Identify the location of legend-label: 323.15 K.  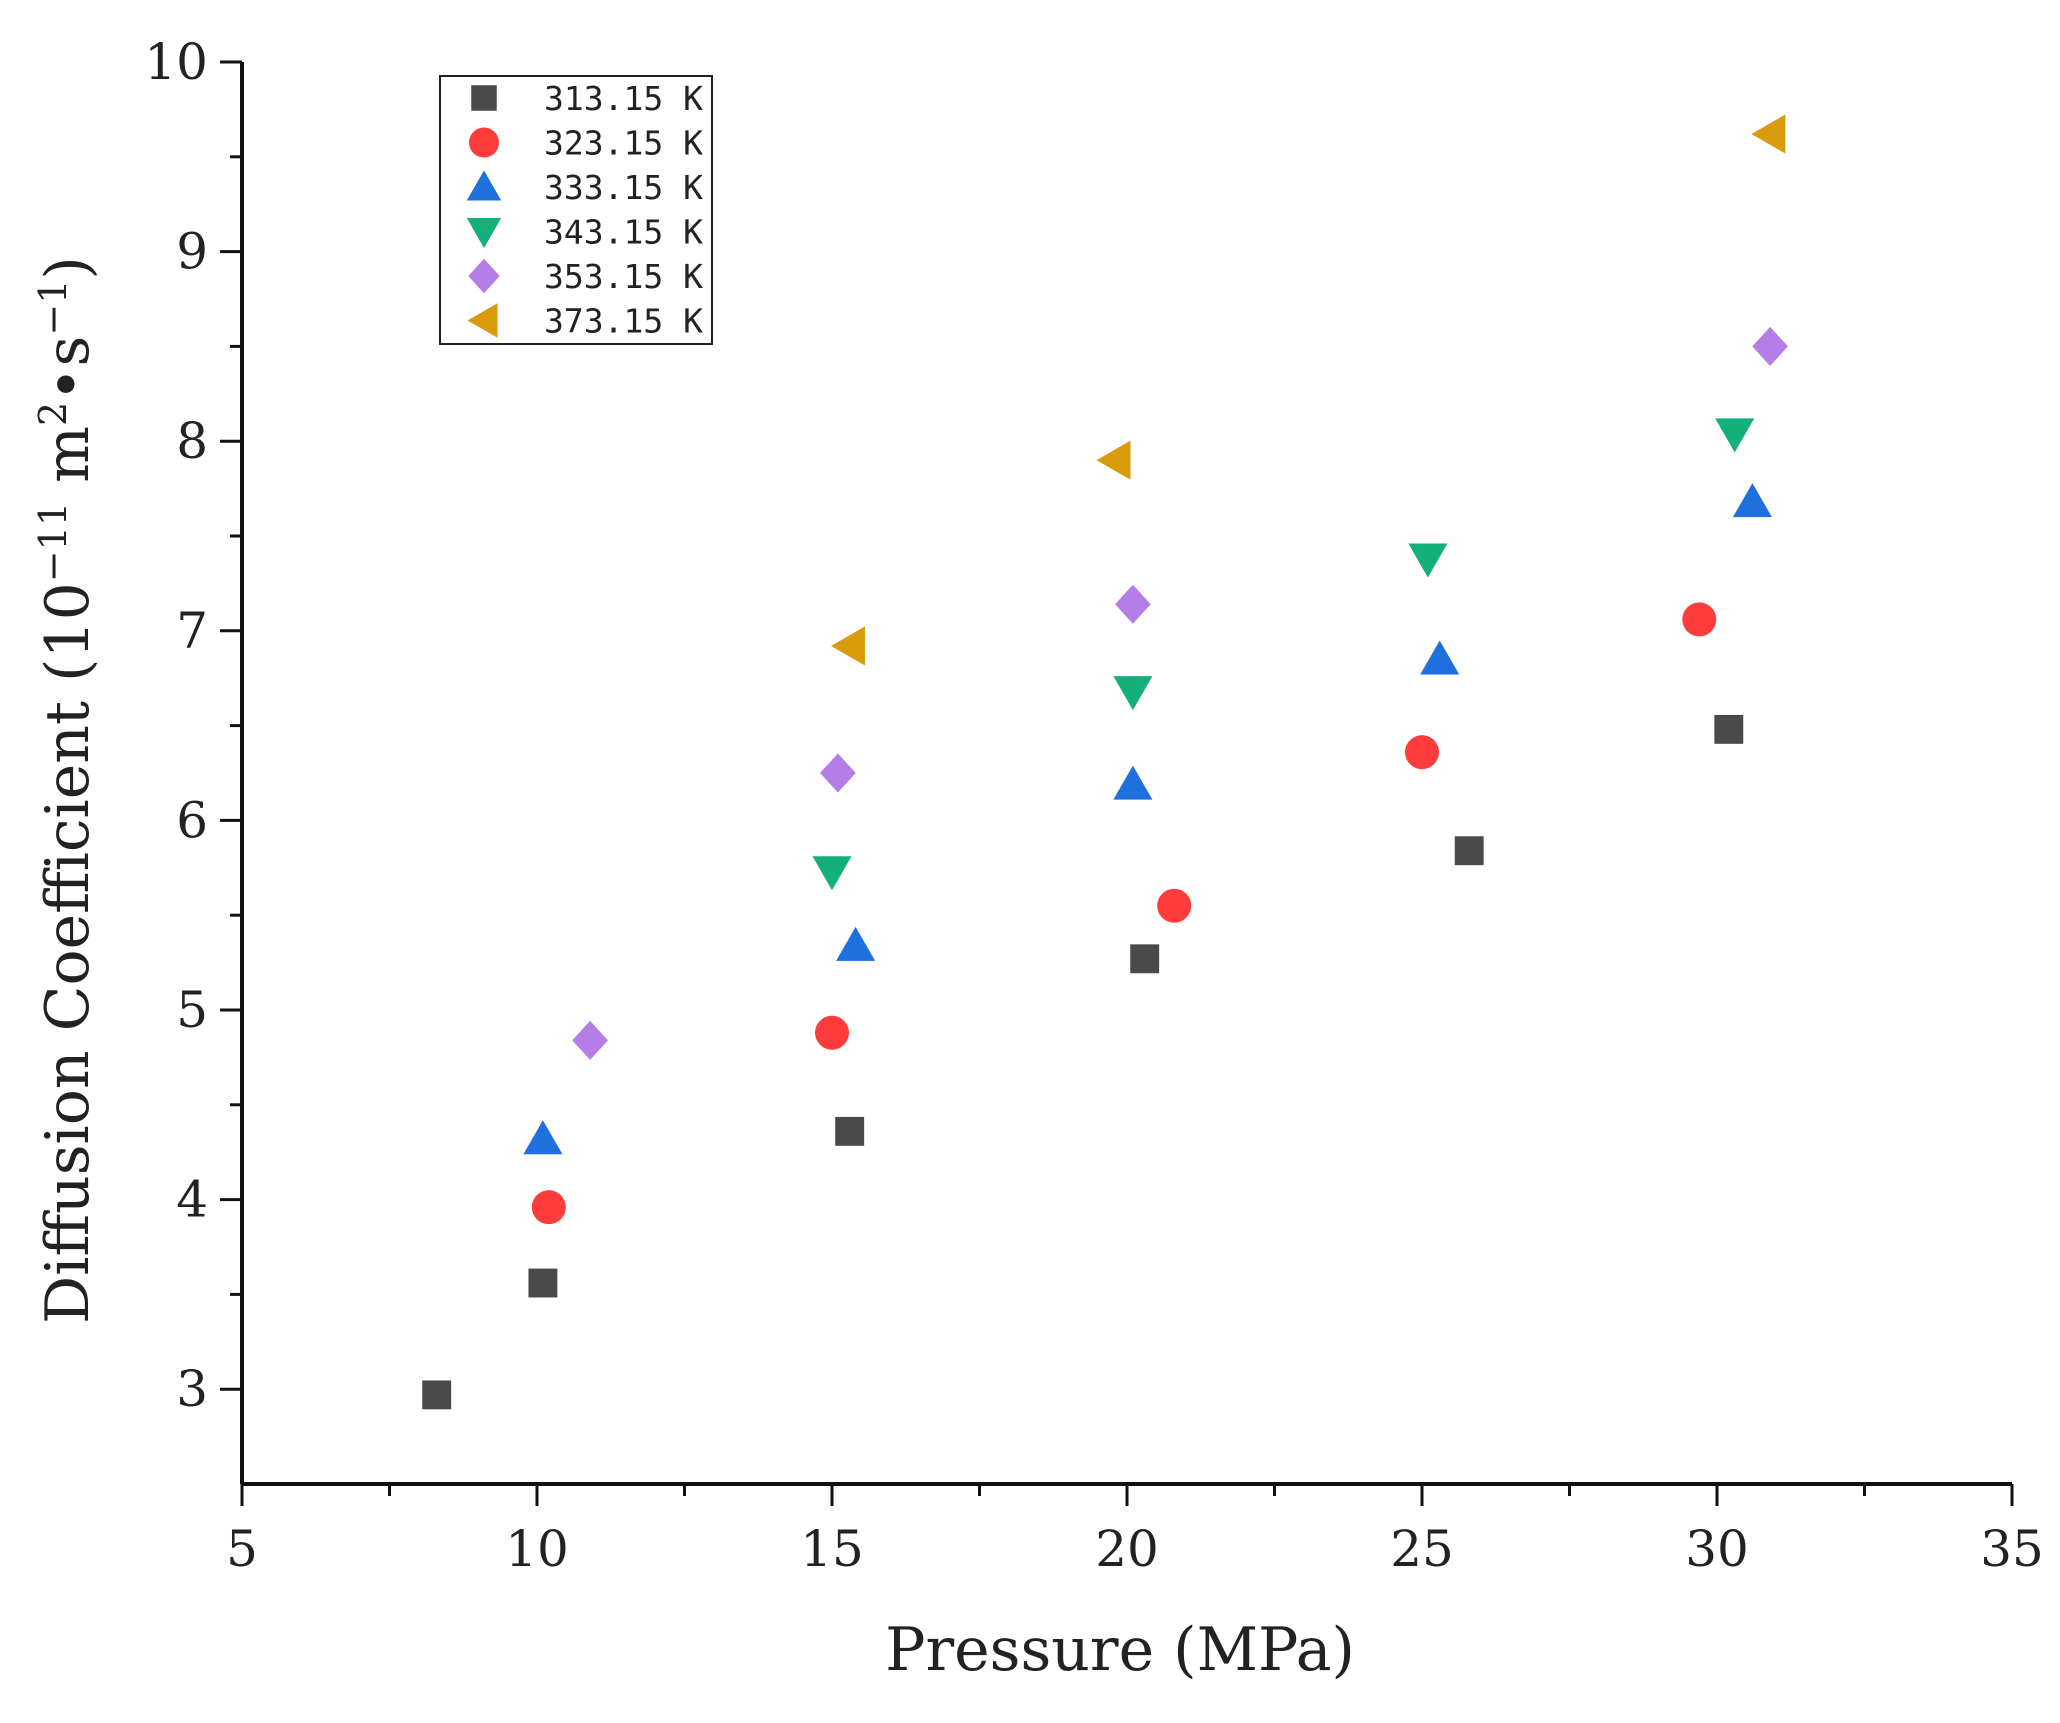
(623, 143).